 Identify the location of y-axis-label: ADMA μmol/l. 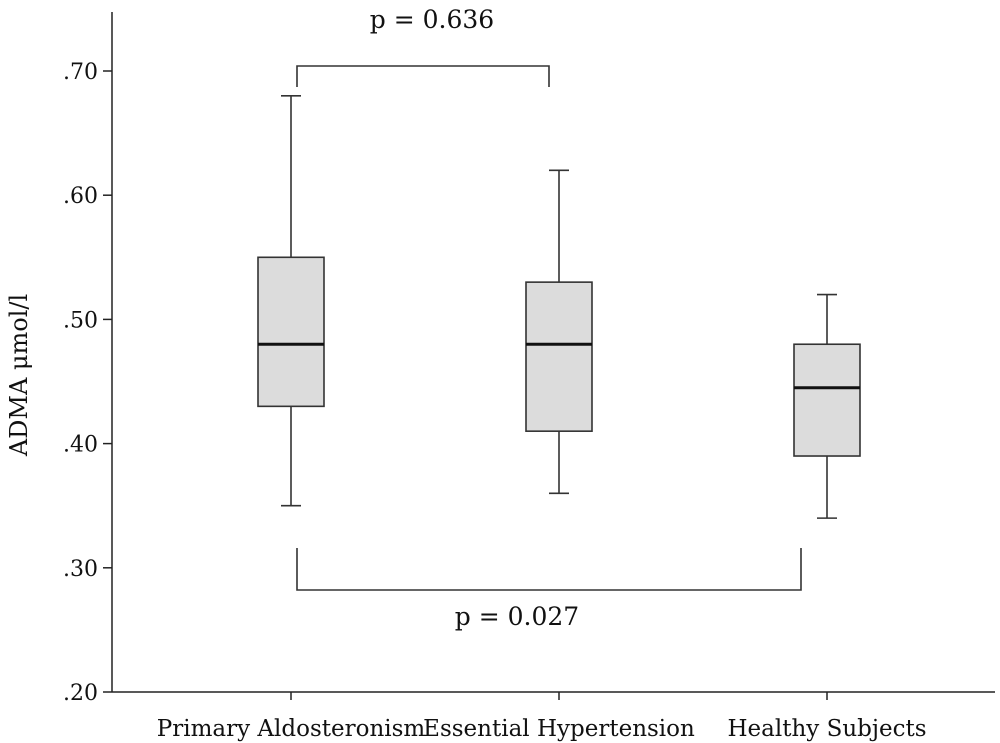
(19, 375).